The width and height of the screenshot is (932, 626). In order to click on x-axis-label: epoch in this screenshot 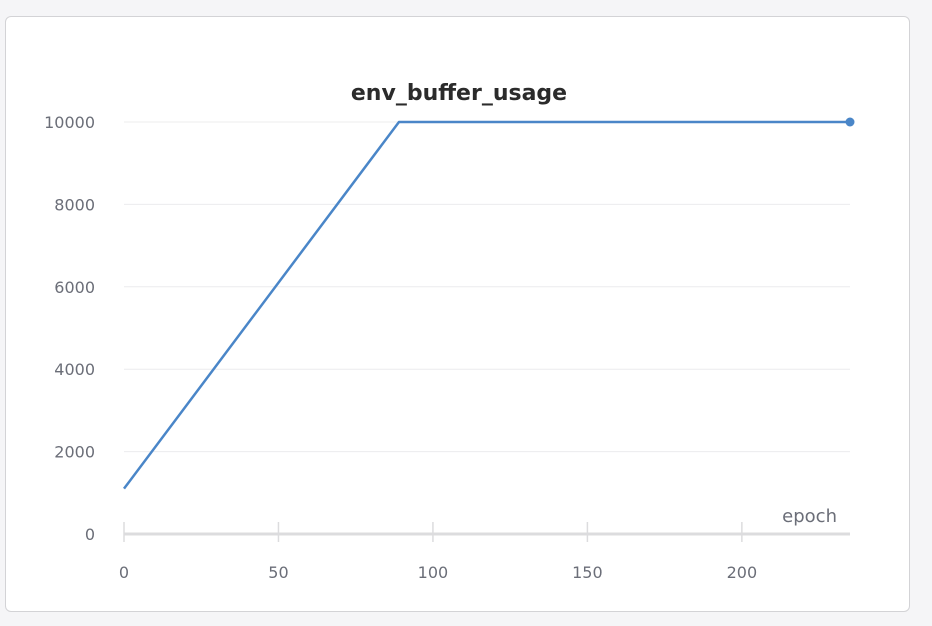, I will do `click(809, 516)`.